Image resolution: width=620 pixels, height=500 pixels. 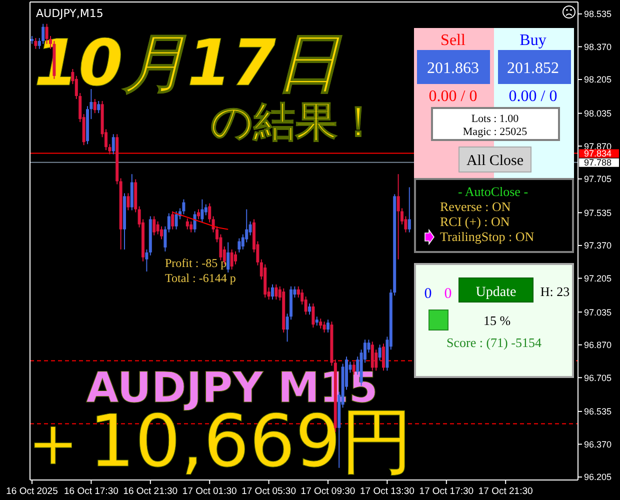 What do you see at coordinates (453, 68) in the screenshot?
I see `annotation: 201.863` at bounding box center [453, 68].